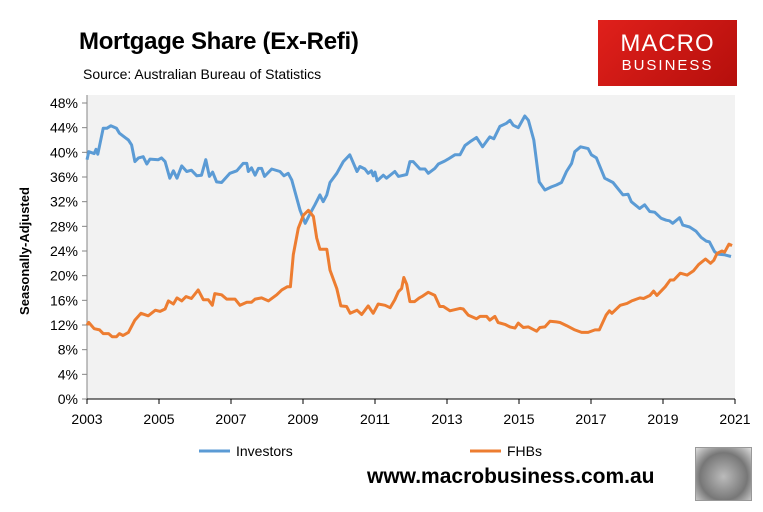 The width and height of the screenshot is (763, 512). I want to click on legend-label-fhbs: FHBs, so click(524, 451).